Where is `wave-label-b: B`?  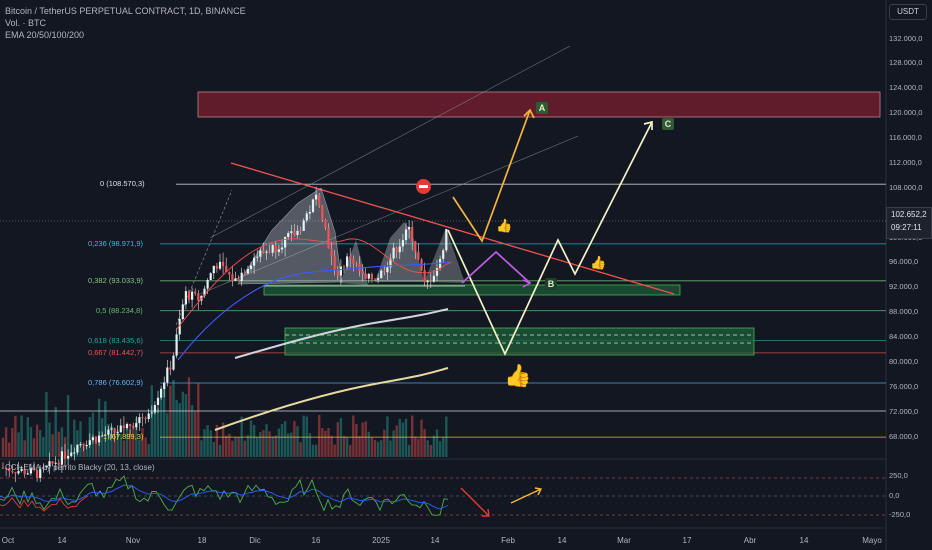 wave-label-b: B is located at coordinates (551, 284).